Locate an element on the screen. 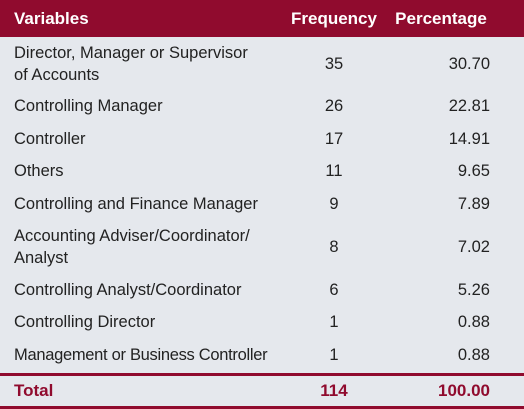  row-frequency: 11 is located at coordinates (334, 171).